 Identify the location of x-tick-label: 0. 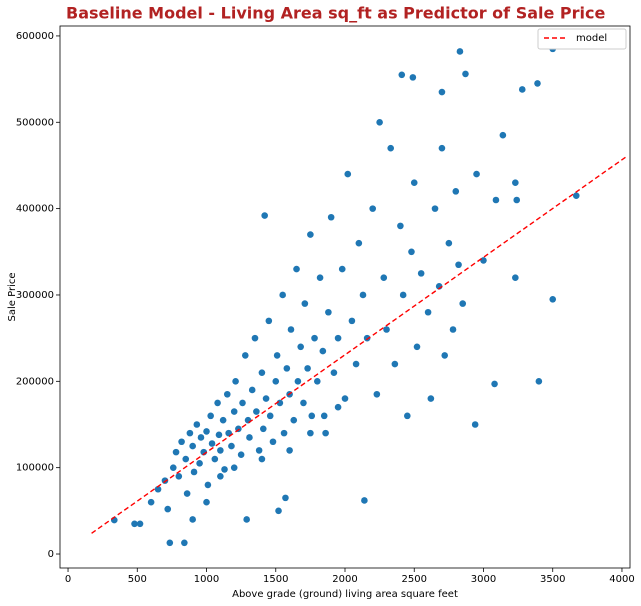
(68, 579).